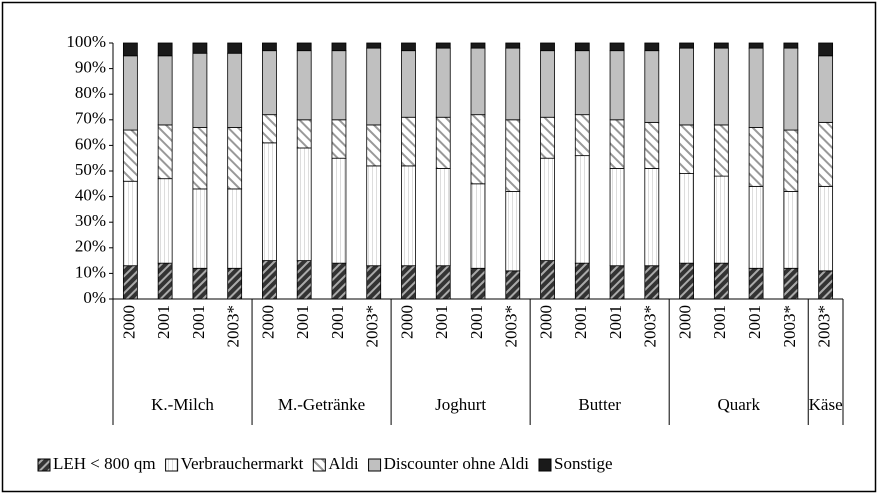  Describe the element at coordinates (90, 118) in the screenshot. I see `y-tick-label: 70%` at that location.